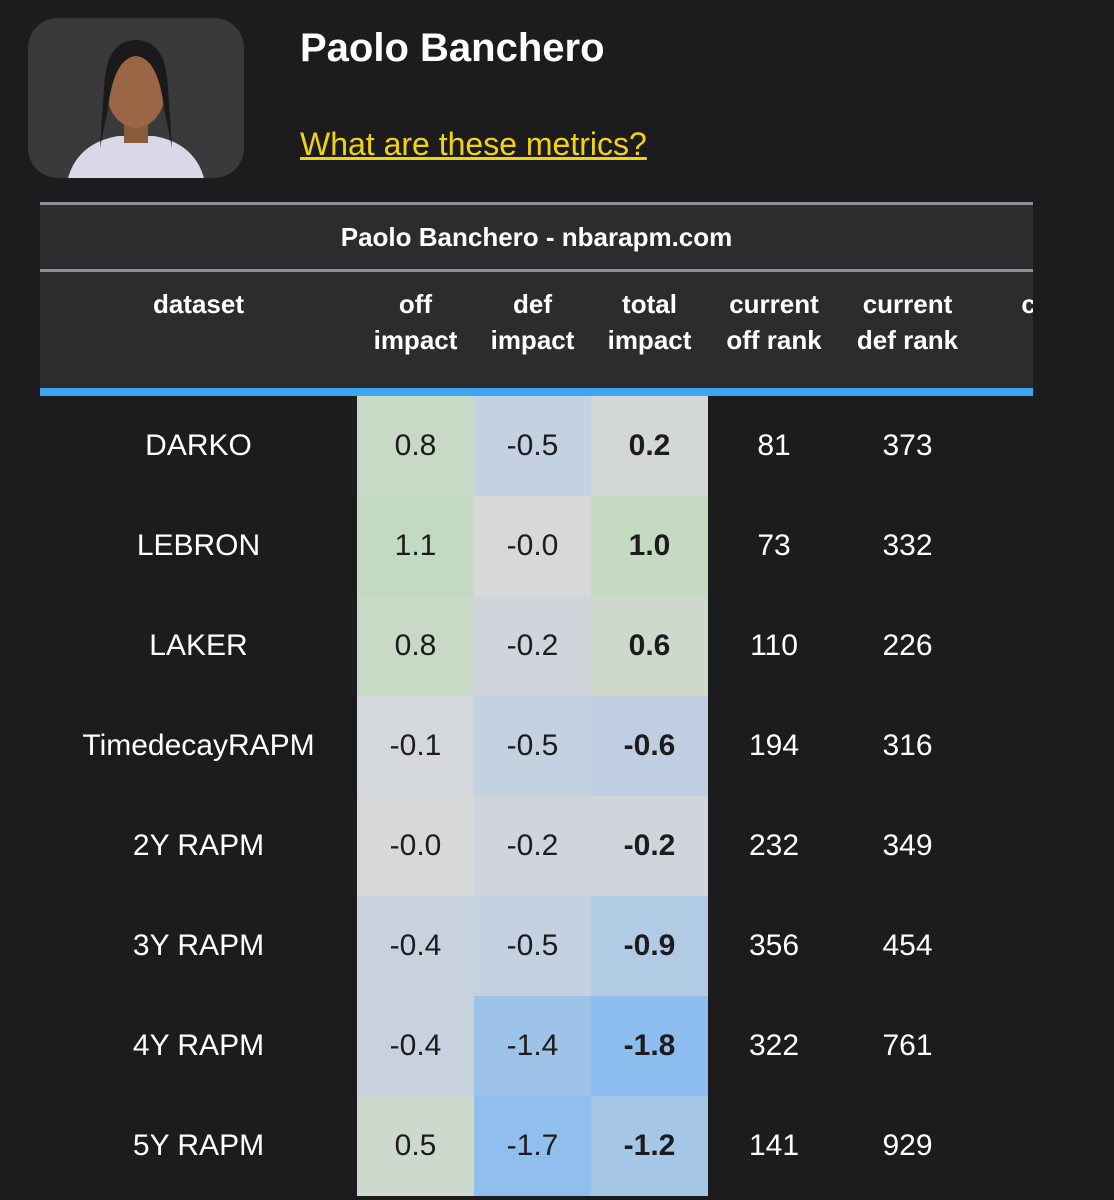 The height and width of the screenshot is (1200, 1114). I want to click on hair, so click(136, 94).